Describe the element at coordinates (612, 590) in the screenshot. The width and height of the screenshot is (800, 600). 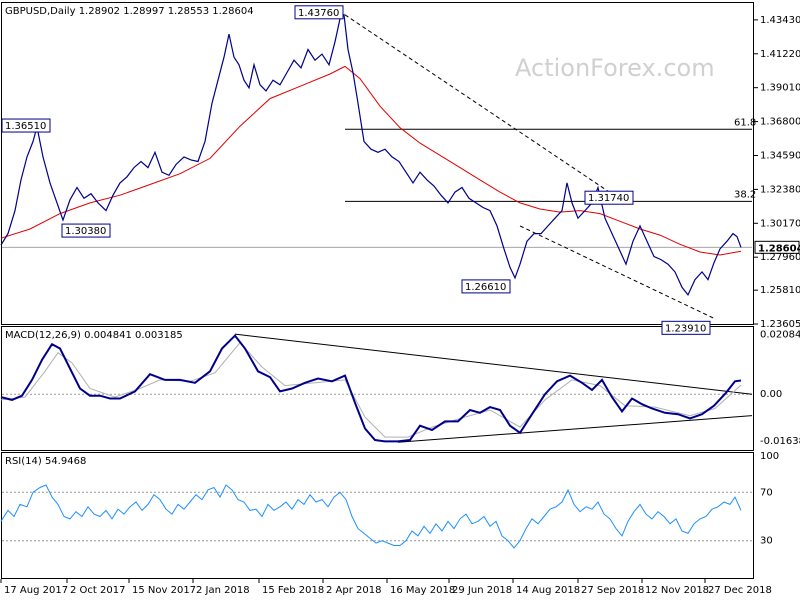
I see `x-tick-label: 27 Sep 2018` at that location.